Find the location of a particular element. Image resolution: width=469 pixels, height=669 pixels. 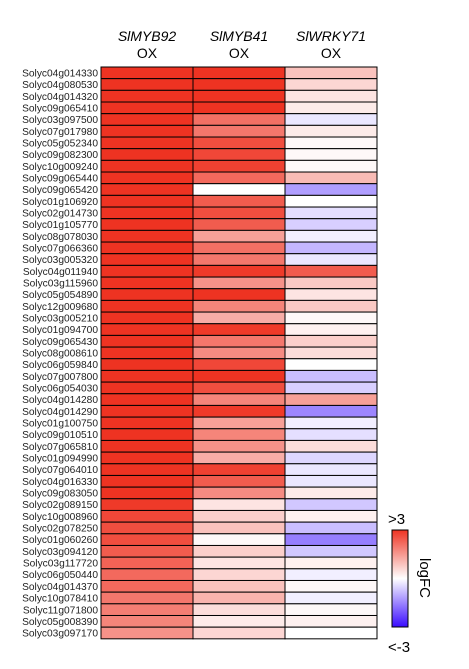

row-label: Solyc12g009680 is located at coordinates (60, 307).